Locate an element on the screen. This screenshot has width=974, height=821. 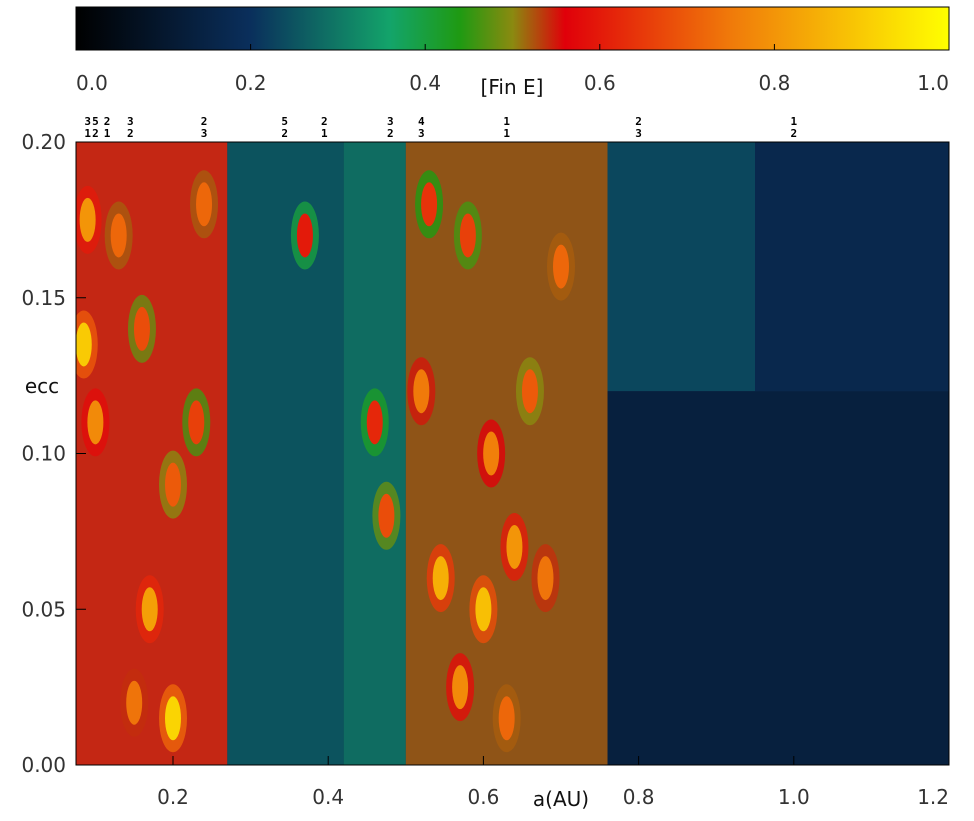
y-tick-label: 0.15 is located at coordinates (43, 298).